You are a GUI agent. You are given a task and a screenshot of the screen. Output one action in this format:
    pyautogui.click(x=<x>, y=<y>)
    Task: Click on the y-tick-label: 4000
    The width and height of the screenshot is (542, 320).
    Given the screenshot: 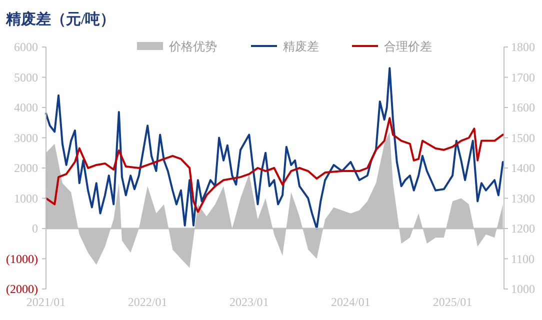 What is the action you would take?
    pyautogui.click(x=26, y=107)
    